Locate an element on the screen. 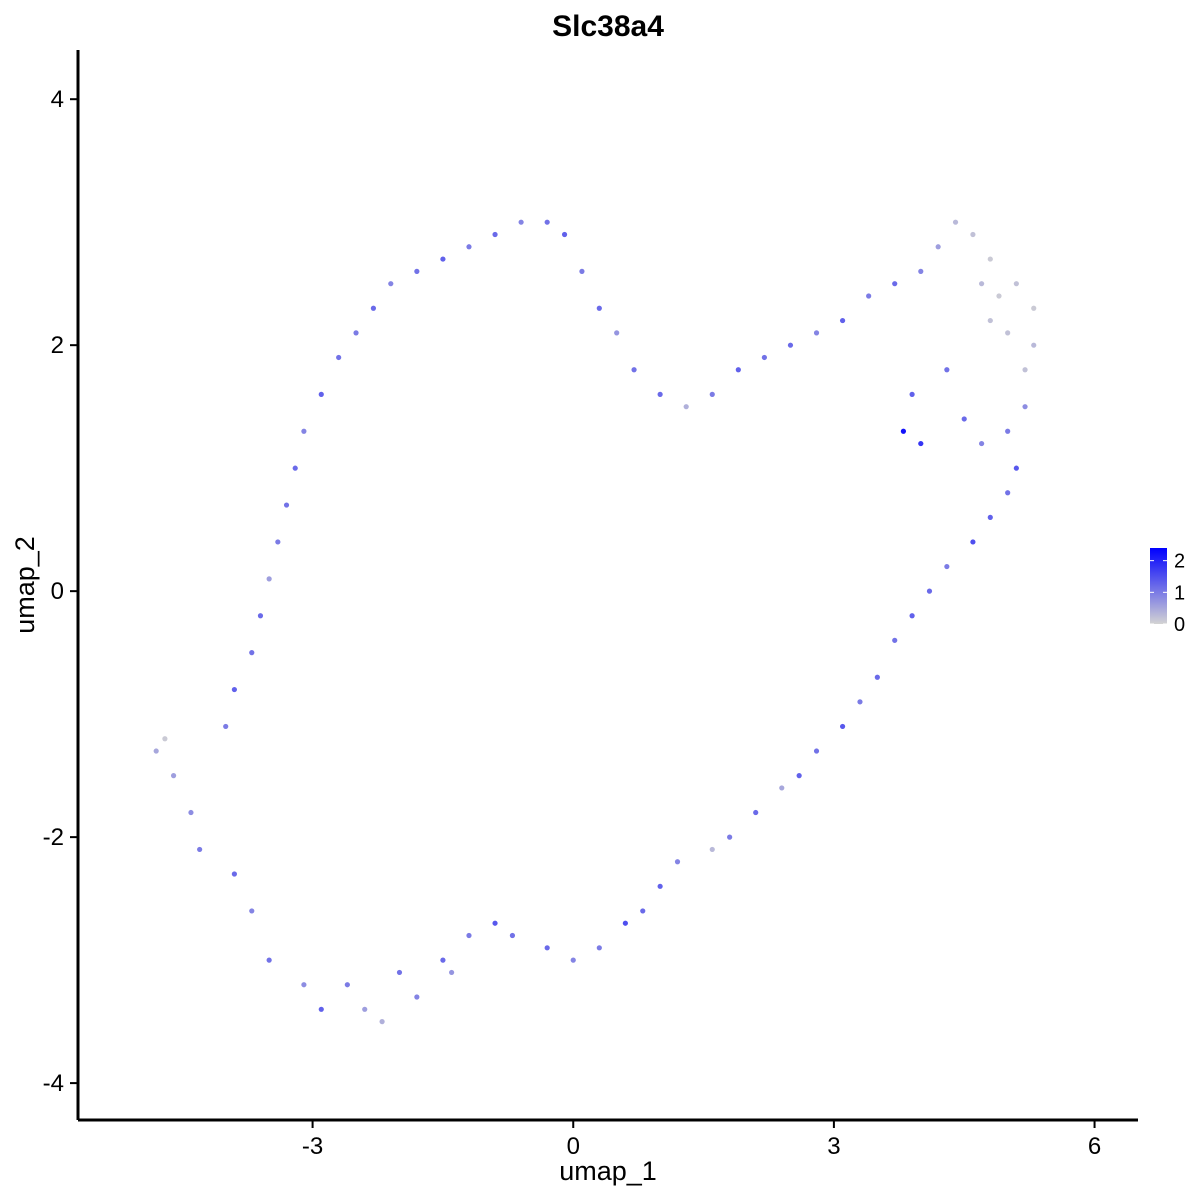 This screenshot has height=1200, width=1200. y-tick-label: 2 is located at coordinates (57, 345).